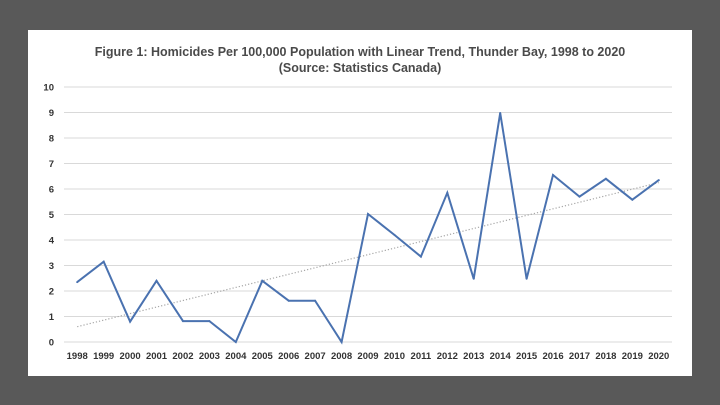  What do you see at coordinates (394, 234) in the screenshot?
I see `data-point-2010` at bounding box center [394, 234].